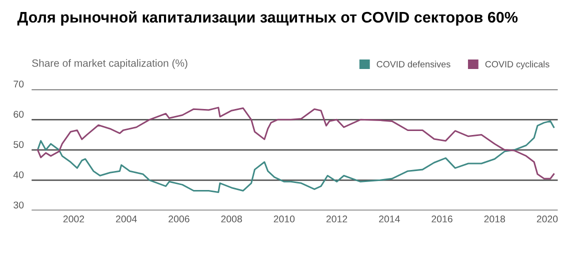  Describe the element at coordinates (267, 18) in the screenshot. I see `chart-title: Доля рыночной капитализации защитных от COVID секторов 60%` at that location.